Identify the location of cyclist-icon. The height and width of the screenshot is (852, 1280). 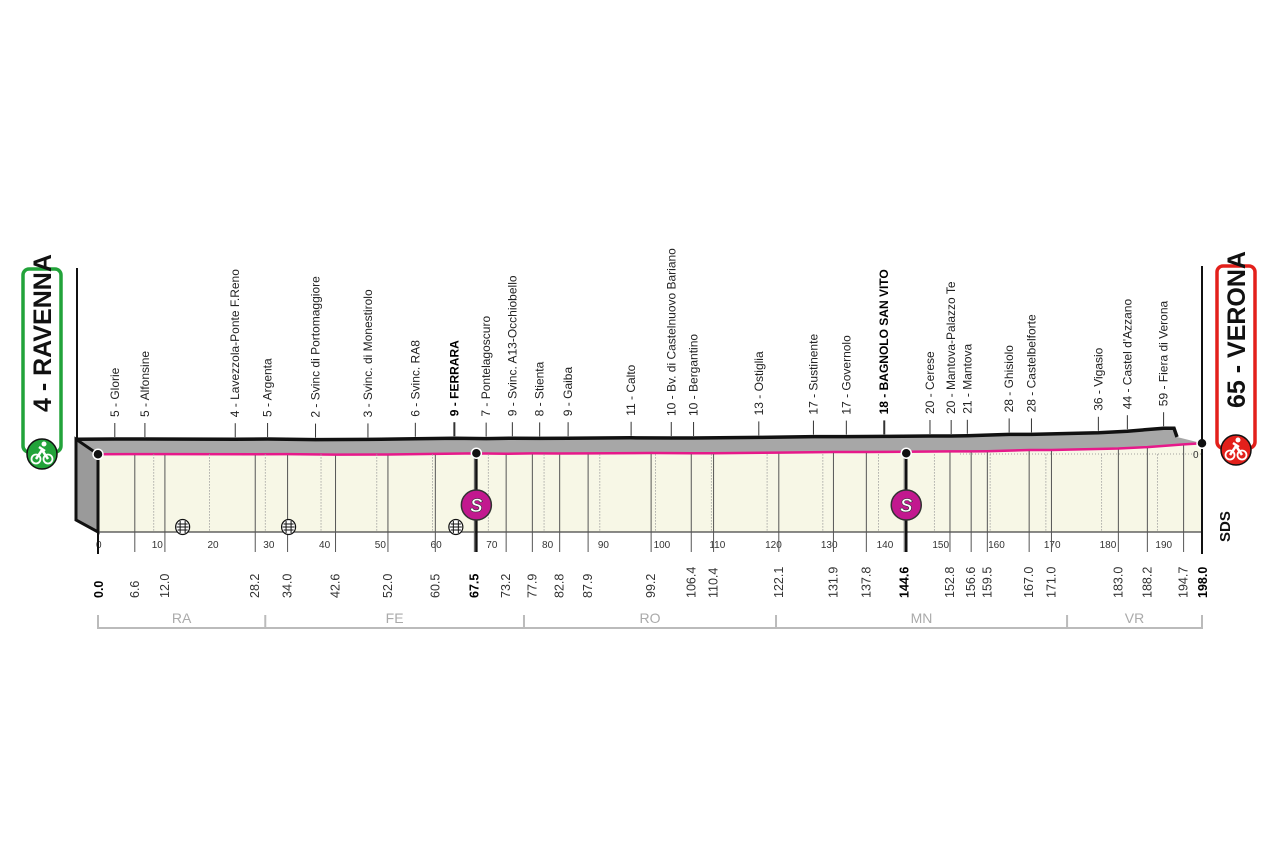
(42, 454).